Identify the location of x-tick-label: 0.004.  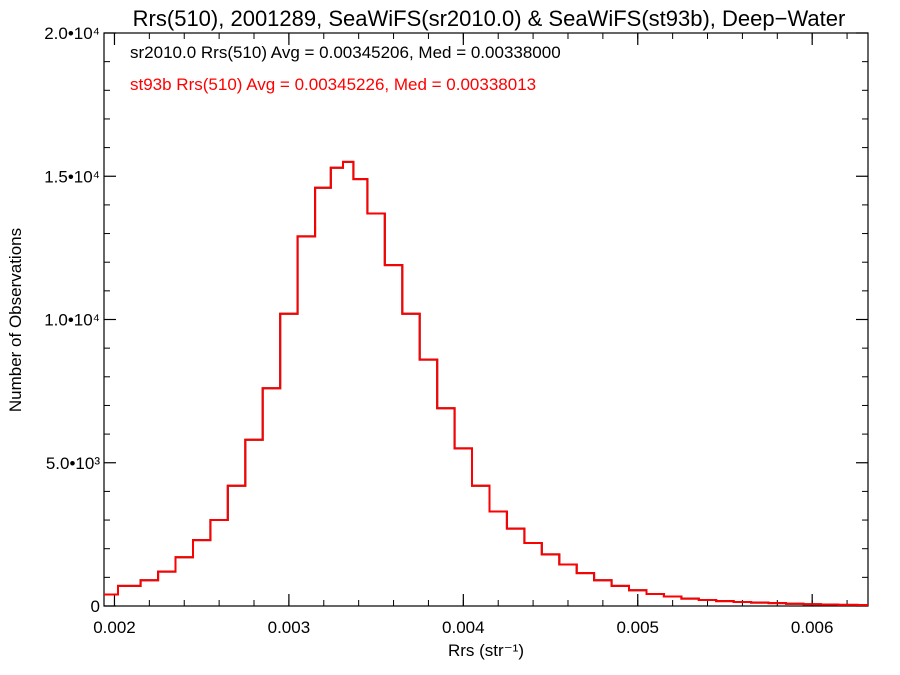
(463, 627).